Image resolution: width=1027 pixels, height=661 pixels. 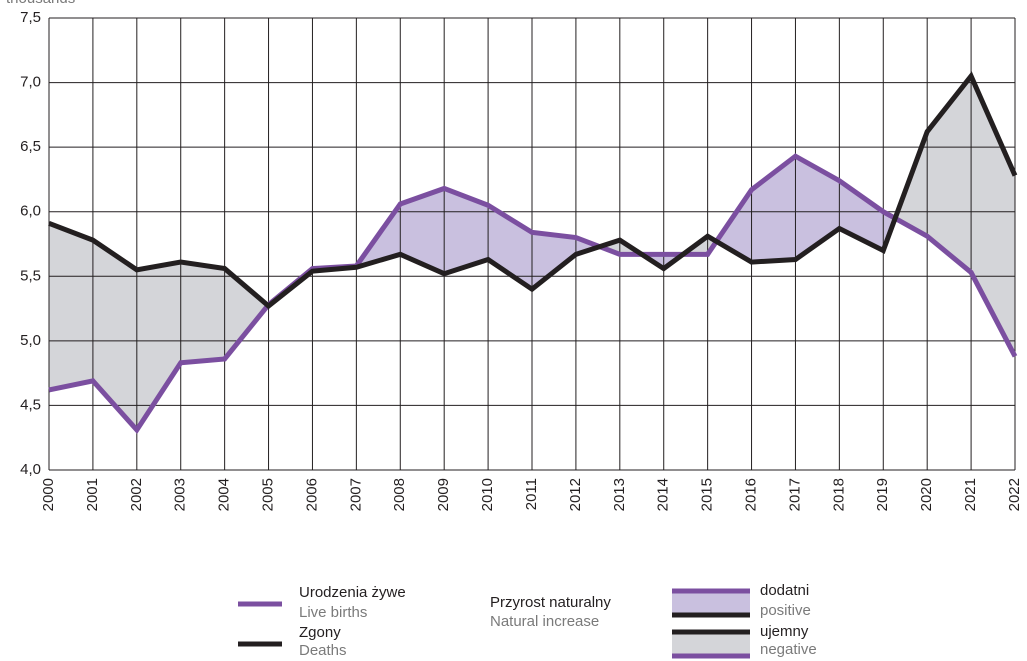 What do you see at coordinates (30, 82) in the screenshot?
I see `y-tick-label: 7,0` at bounding box center [30, 82].